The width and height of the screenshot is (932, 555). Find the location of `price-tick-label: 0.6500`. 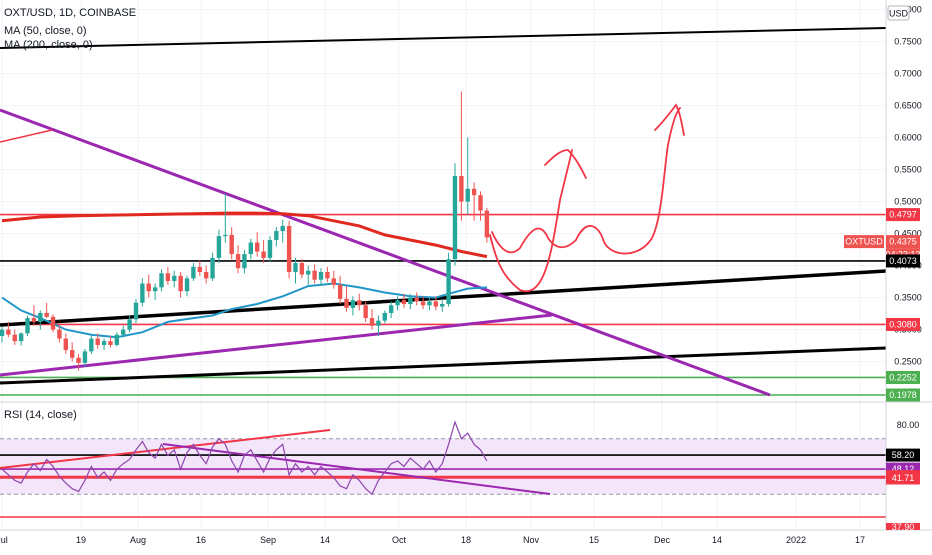

price-tick-label: 0.6500 is located at coordinates (908, 106).